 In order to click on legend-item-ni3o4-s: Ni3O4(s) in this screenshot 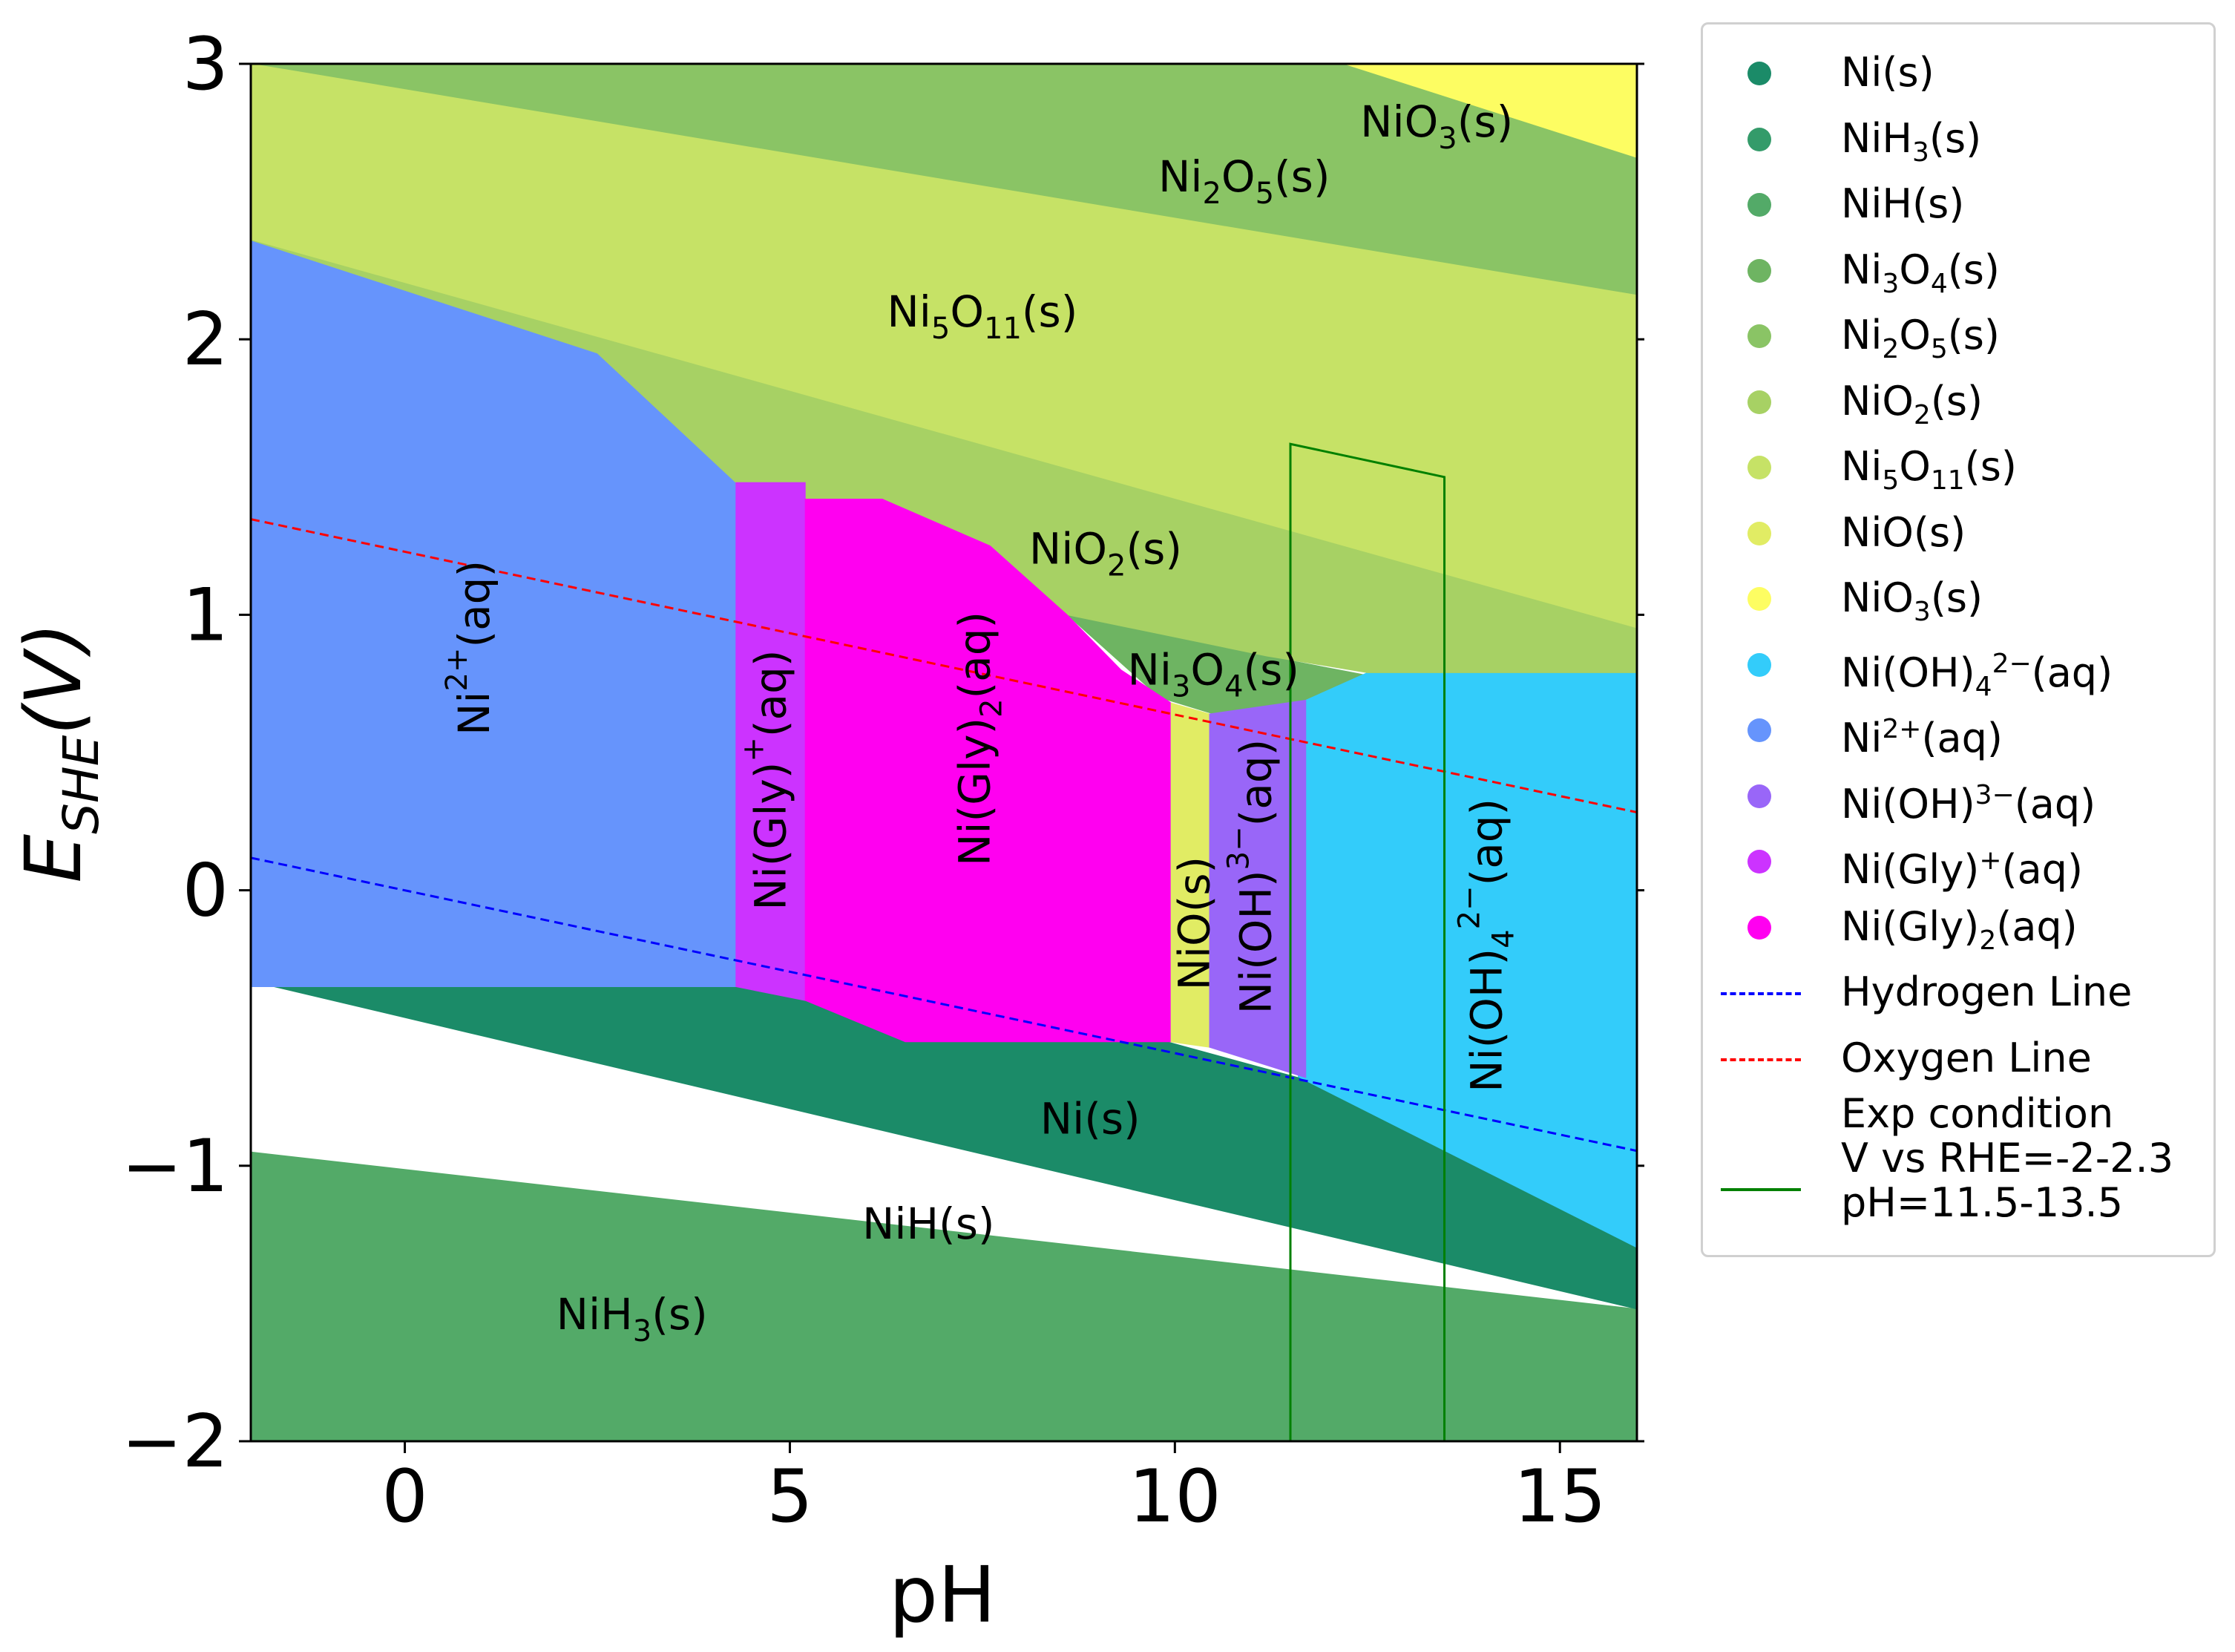, I will do `click(1958, 271)`.